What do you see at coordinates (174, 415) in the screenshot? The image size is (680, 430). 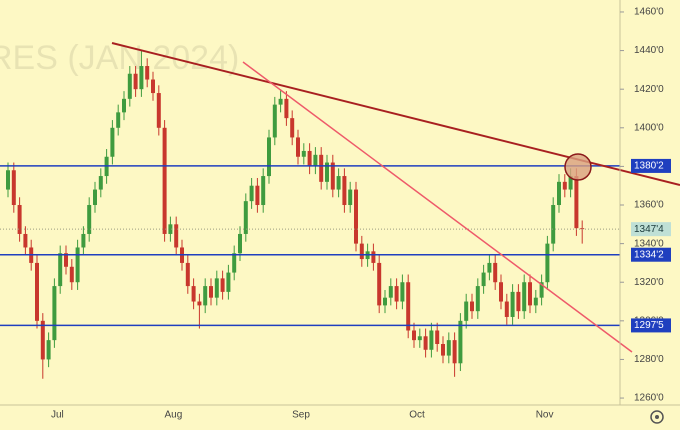 I see `x-tick-label: Aug` at bounding box center [174, 415].